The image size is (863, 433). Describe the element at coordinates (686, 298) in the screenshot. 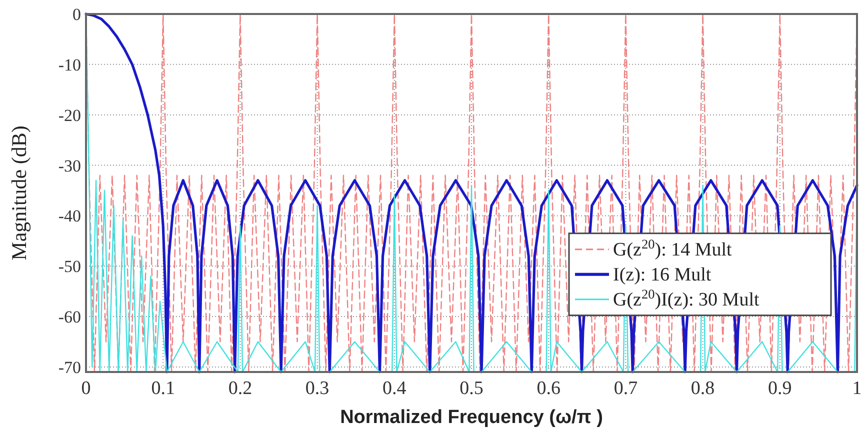

I see `legend-label: G(z$^{20}$)I(z): 30 Mult` at that location.